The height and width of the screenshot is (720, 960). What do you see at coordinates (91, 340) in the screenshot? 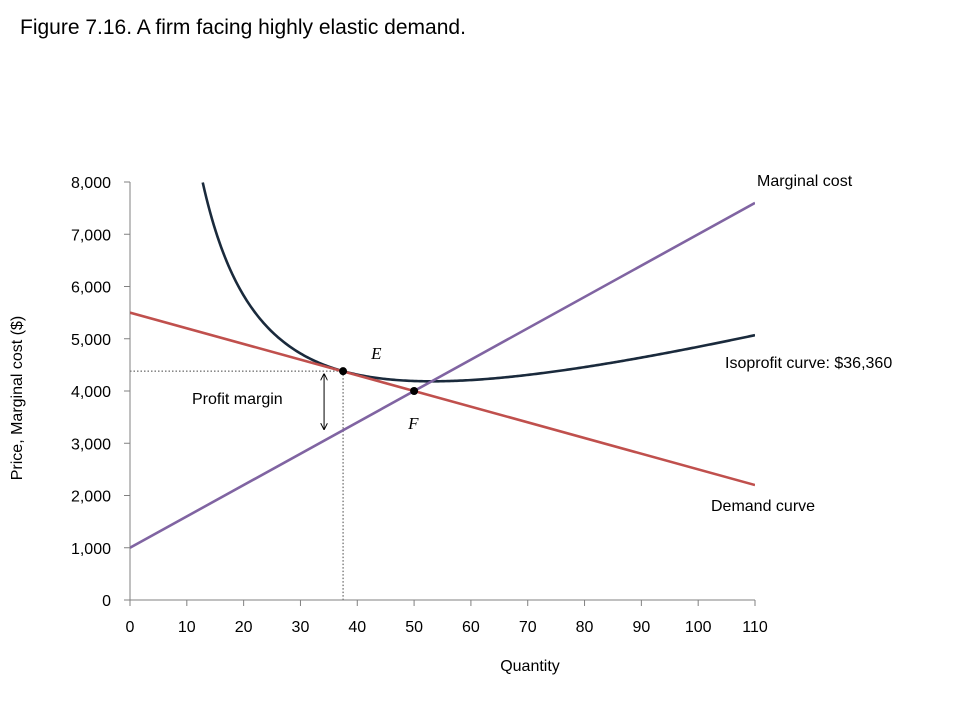
I see `y-tick-label: 5,000` at bounding box center [91, 340].